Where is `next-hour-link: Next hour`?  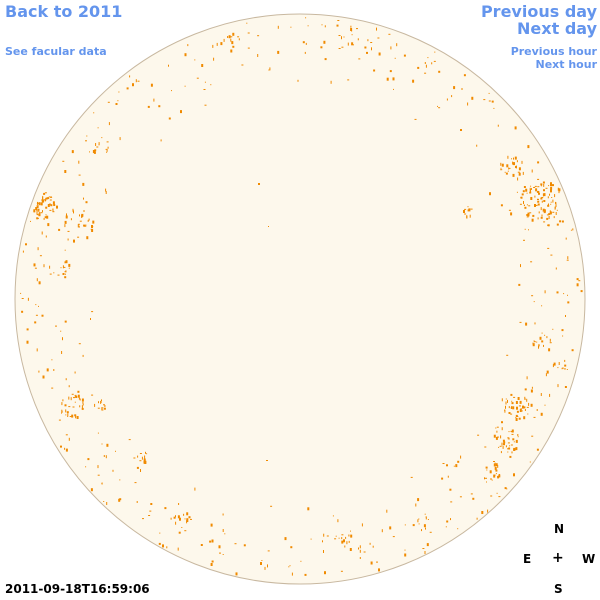 next-hour-link: Next hour is located at coordinates (566, 64).